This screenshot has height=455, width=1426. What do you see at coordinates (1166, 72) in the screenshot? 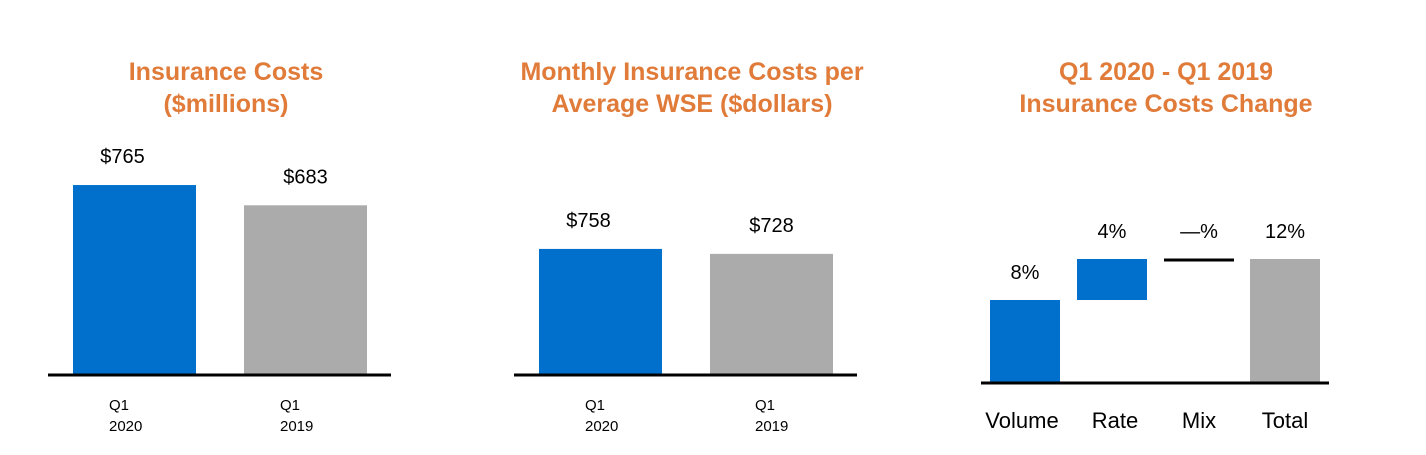
I see `chart3-title-line1: Q1 2020 - Q1 2019` at bounding box center [1166, 72].